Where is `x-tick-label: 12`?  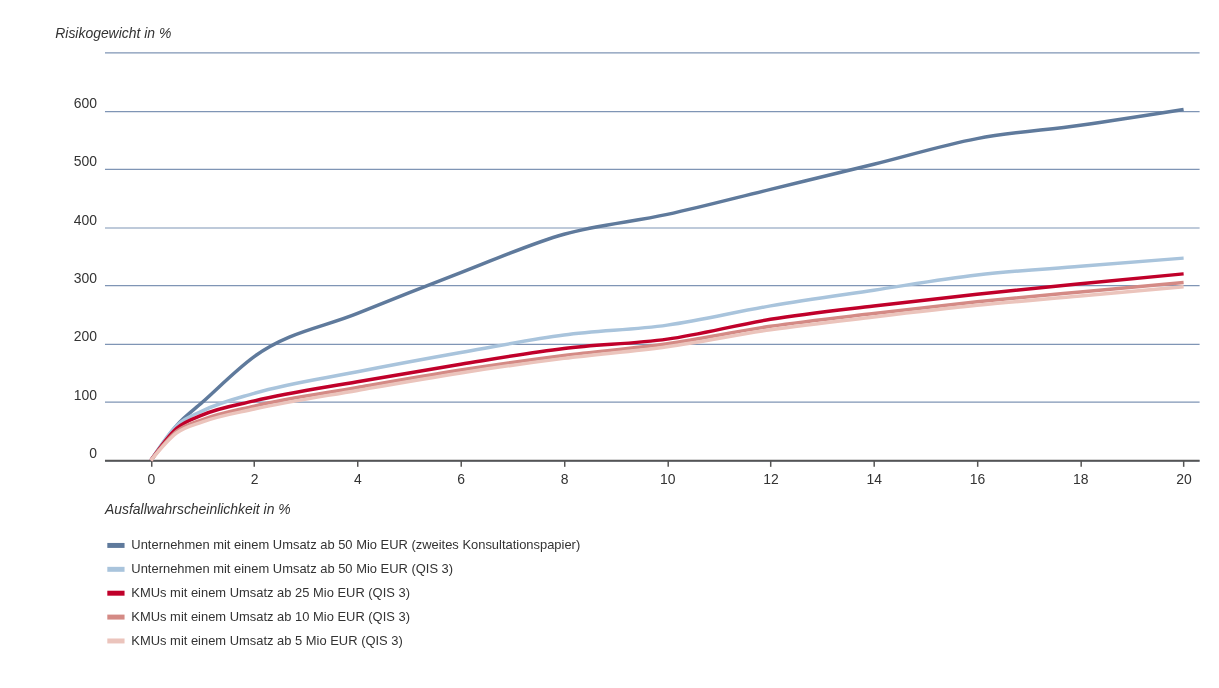 x-tick-label: 12 is located at coordinates (771, 478).